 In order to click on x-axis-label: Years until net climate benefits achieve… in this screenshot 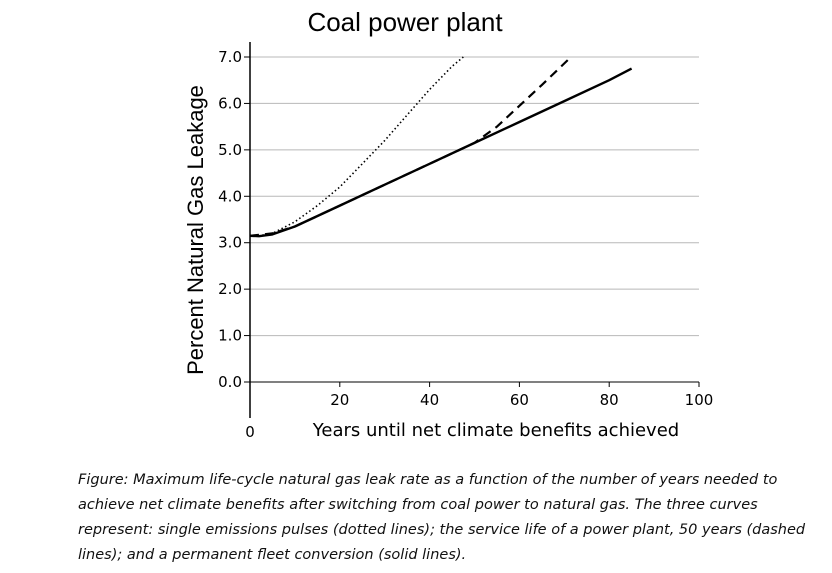, I will do `click(495, 430)`.